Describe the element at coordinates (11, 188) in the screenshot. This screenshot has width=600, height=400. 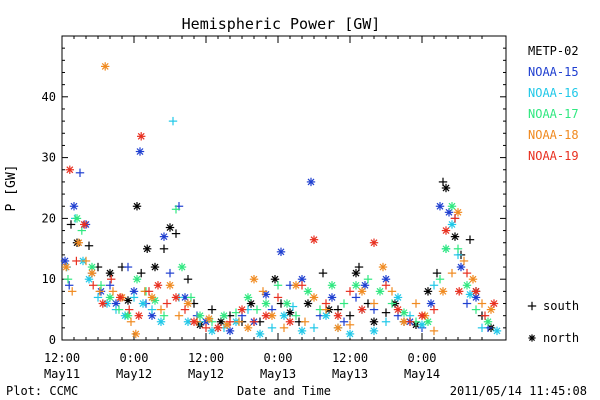
I see `y-axis-label: P [GW]` at that location.